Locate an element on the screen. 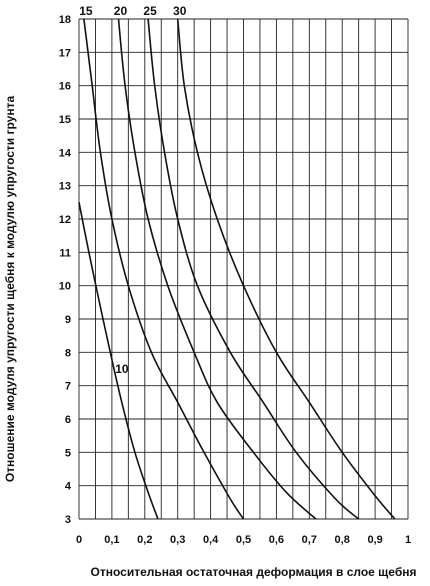  y-tick-label: 17 is located at coordinates (65, 53).